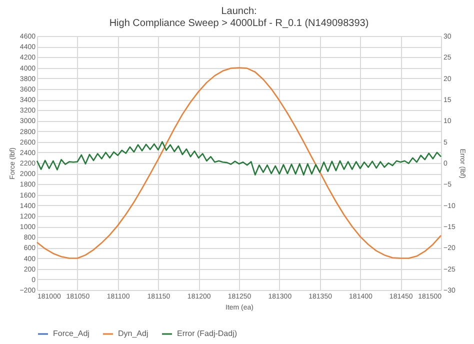  Describe the element at coordinates (239, 158) in the screenshot. I see `line-series` at that location.